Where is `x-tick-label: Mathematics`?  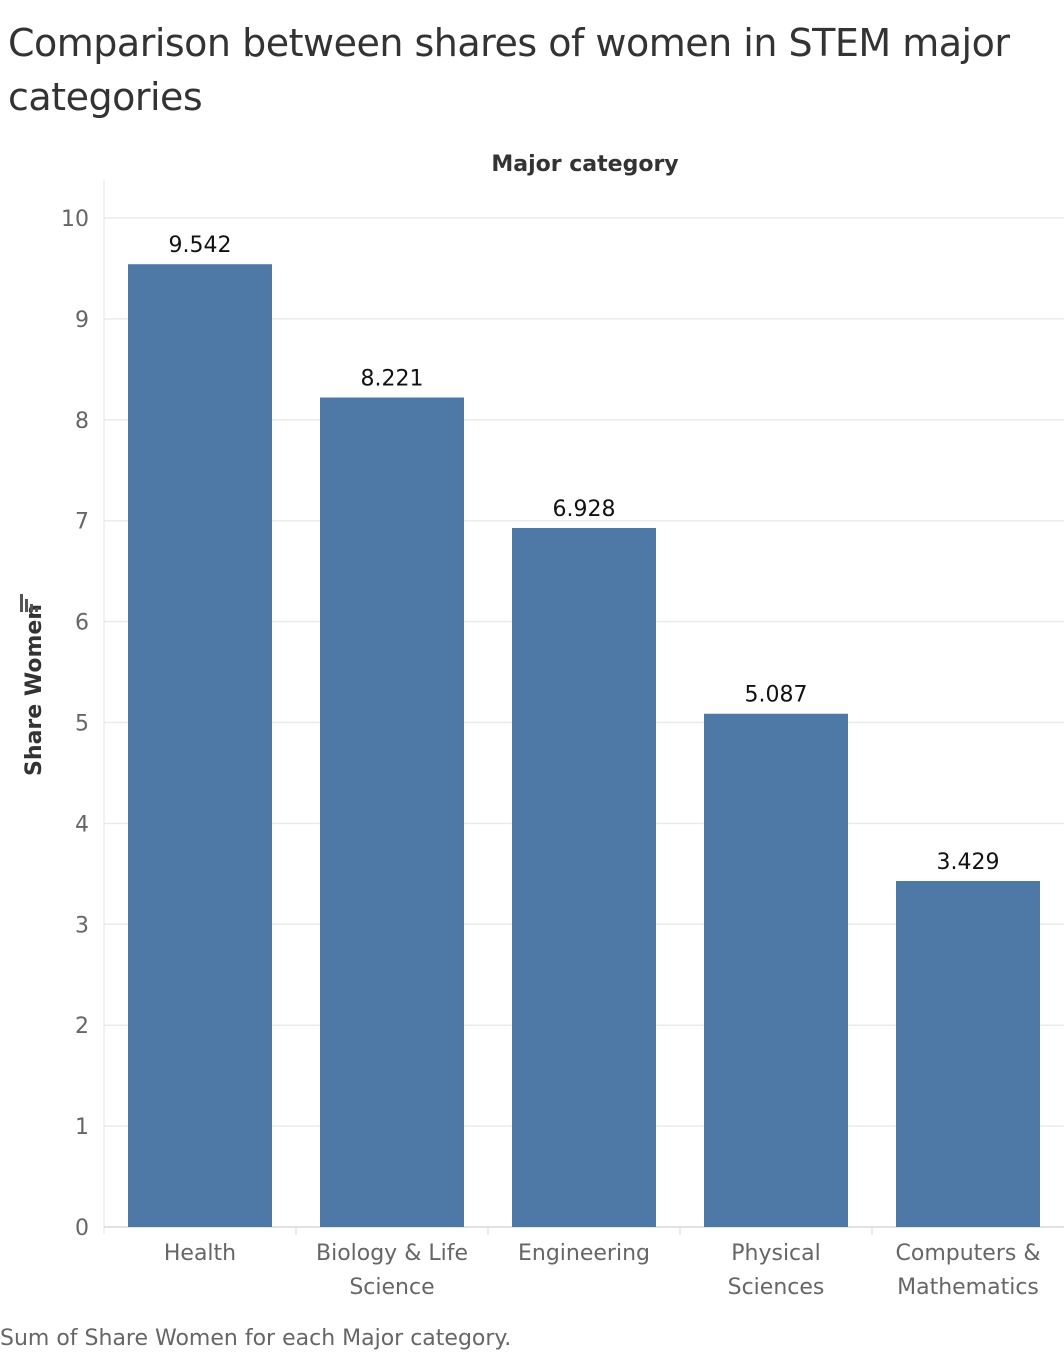
x-tick-label: Mathematics is located at coordinates (968, 1287).